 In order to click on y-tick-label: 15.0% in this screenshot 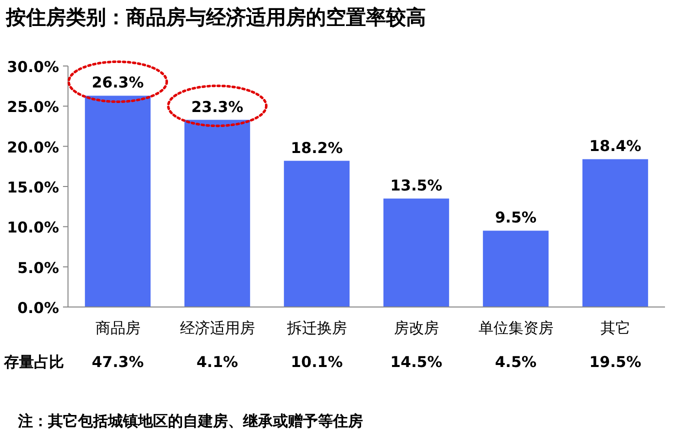, I will do `click(32, 187)`.